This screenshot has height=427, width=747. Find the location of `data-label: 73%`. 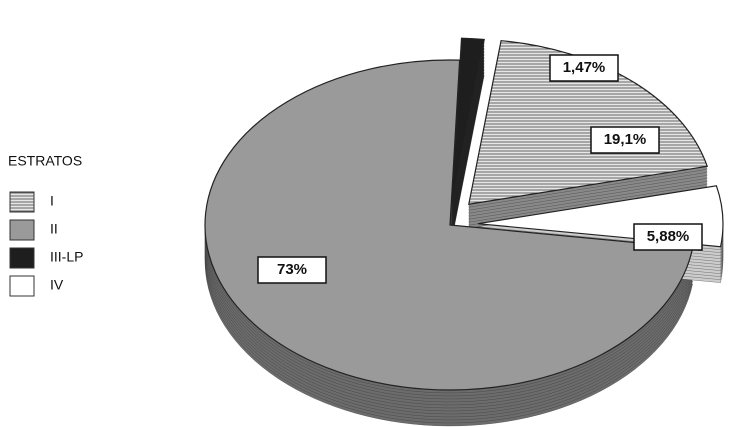

data-label: 73% is located at coordinates (292, 269).